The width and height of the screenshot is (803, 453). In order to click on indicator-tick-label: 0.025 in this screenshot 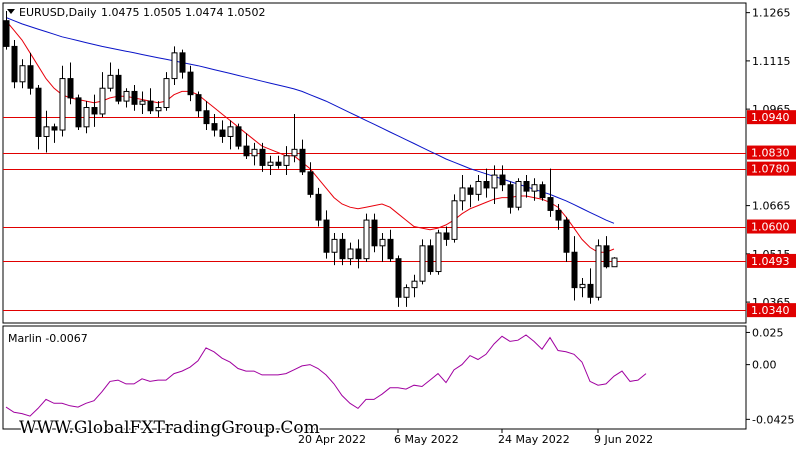, I will do `click(768, 332)`.